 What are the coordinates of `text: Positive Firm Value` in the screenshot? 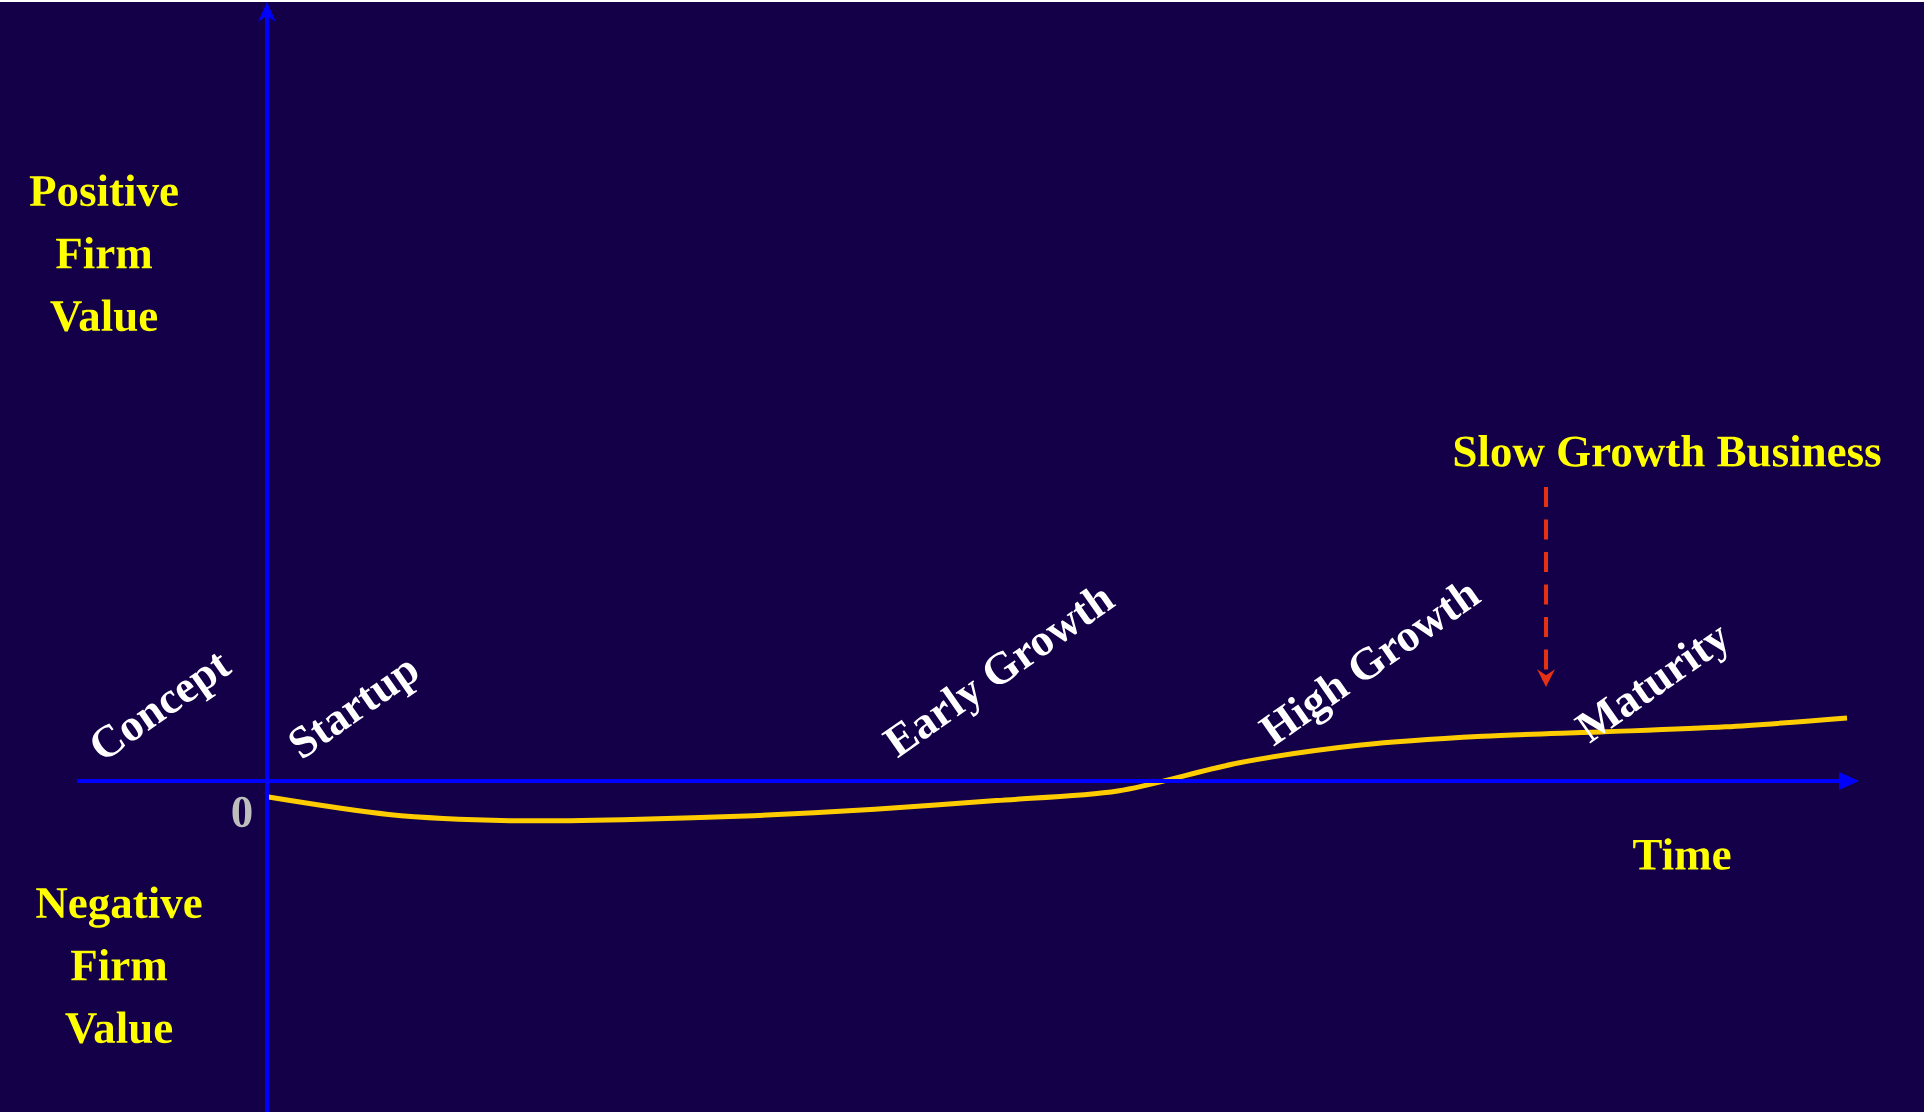 It's located at (103, 253).